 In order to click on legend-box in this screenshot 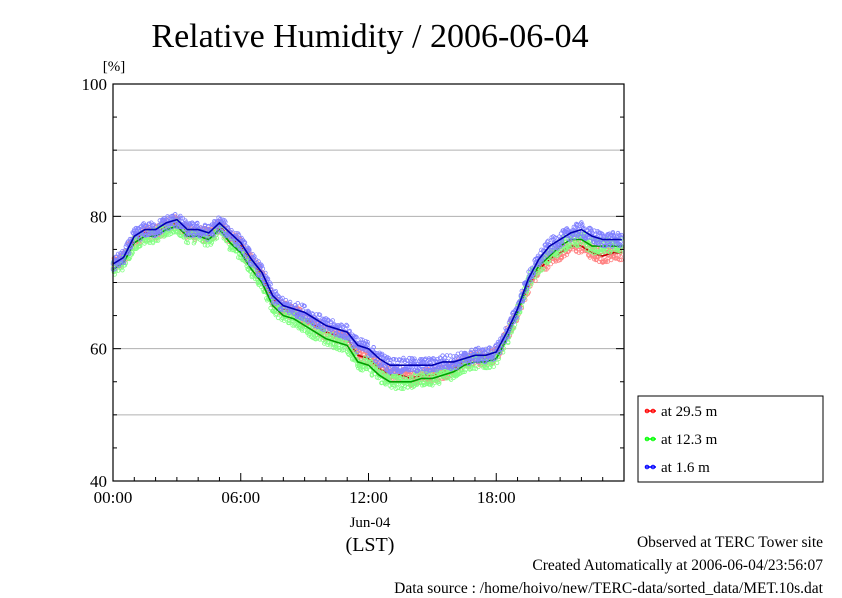, I will do `click(730, 439)`.